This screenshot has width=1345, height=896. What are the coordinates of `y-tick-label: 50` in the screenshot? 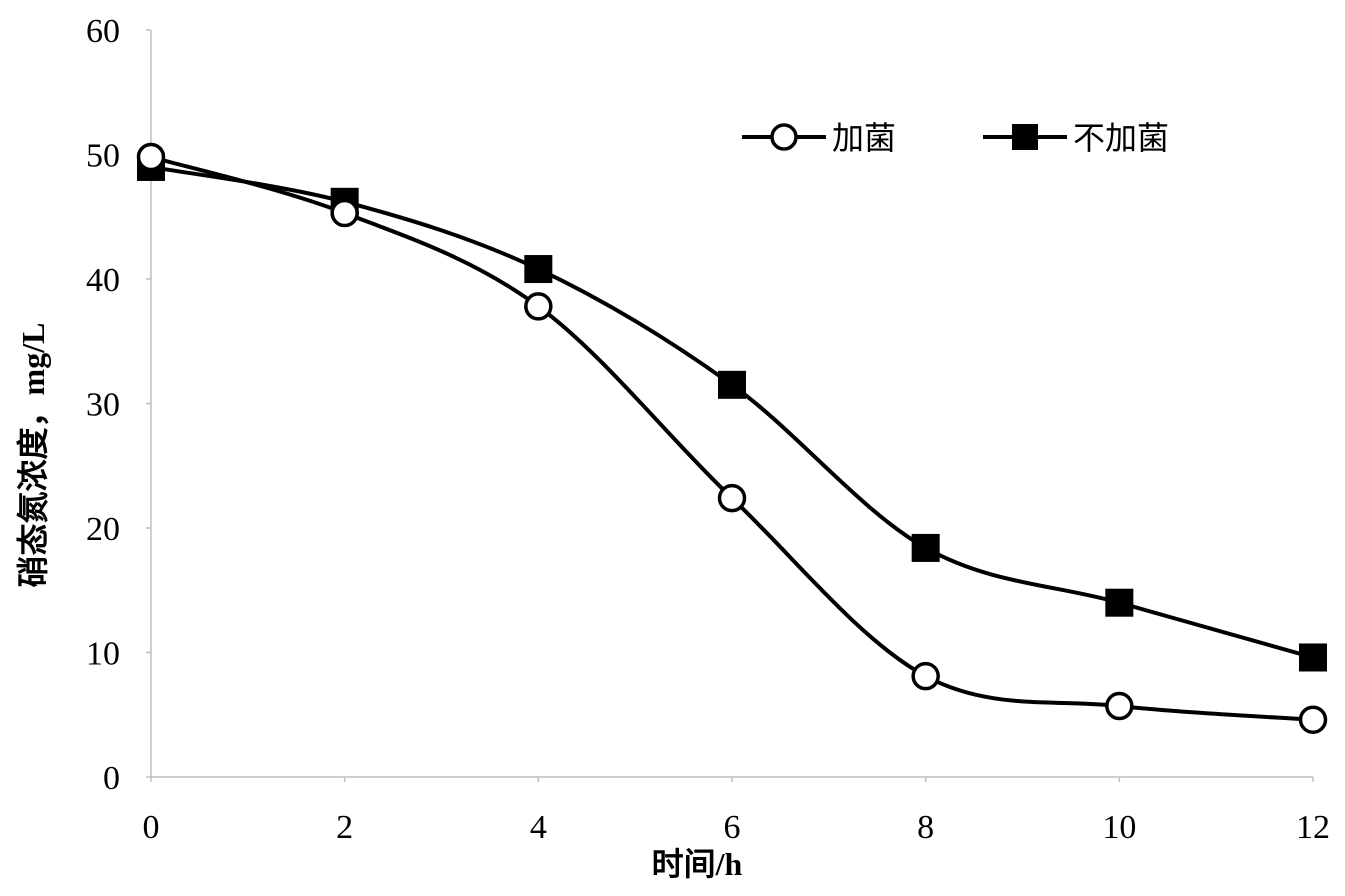 It's located at (103, 156).